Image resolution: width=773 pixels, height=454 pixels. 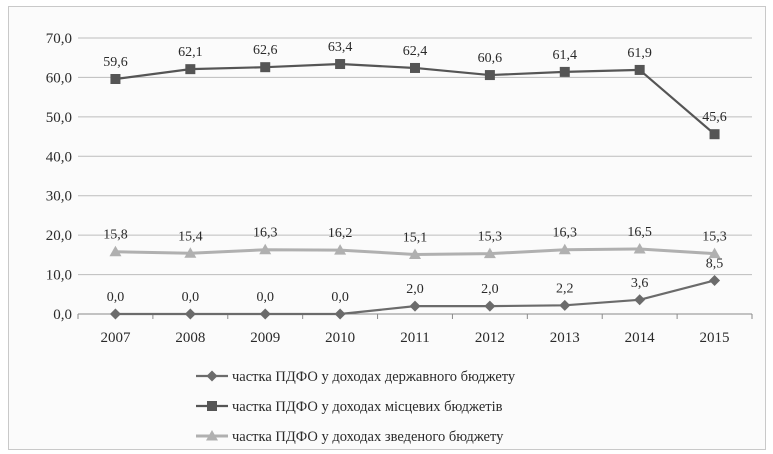 What do you see at coordinates (190, 52) in the screenshot?
I see `data-label: 62,1` at bounding box center [190, 52].